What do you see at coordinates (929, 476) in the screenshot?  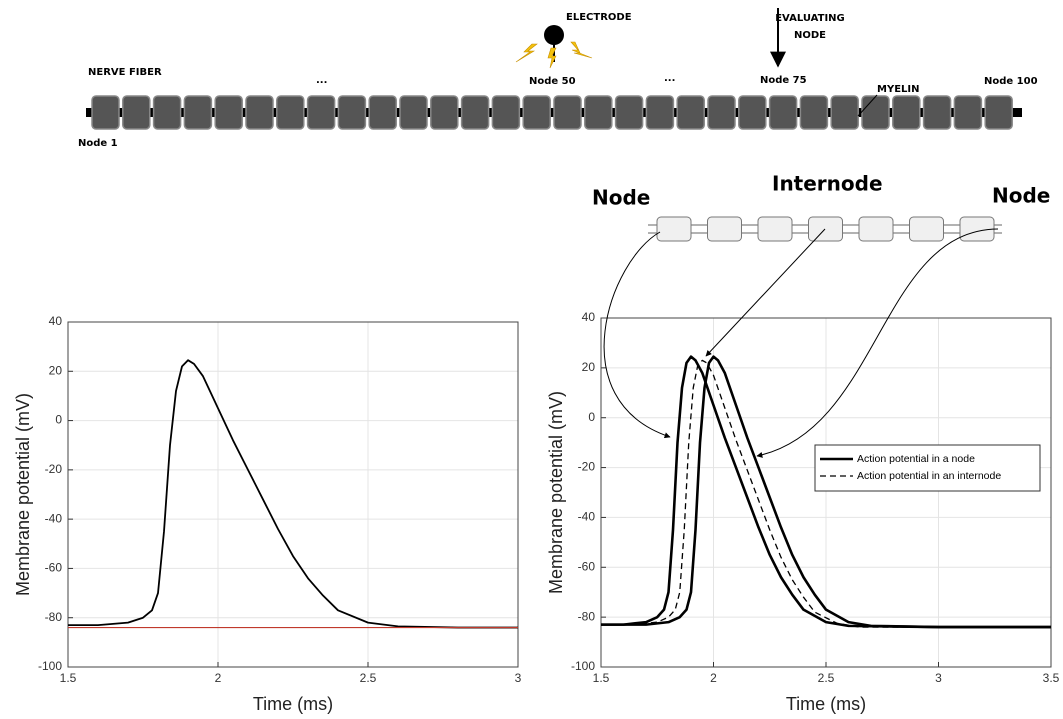 I see `legend-label: Action potential in an internode` at bounding box center [929, 476].